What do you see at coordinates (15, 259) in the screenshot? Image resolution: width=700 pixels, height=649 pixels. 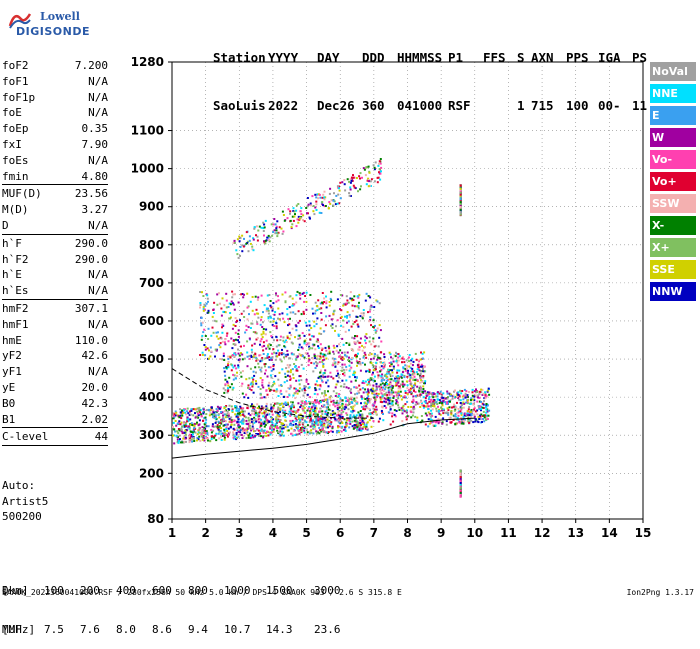 I see `param-name: h`F2` at bounding box center [15, 259].